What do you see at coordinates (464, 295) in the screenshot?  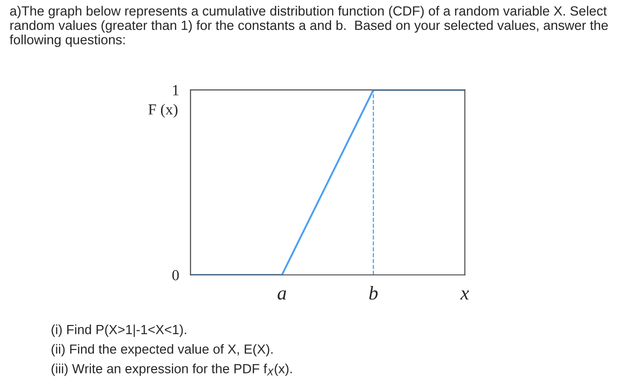 I see `x-axis-title: x` at bounding box center [464, 295].